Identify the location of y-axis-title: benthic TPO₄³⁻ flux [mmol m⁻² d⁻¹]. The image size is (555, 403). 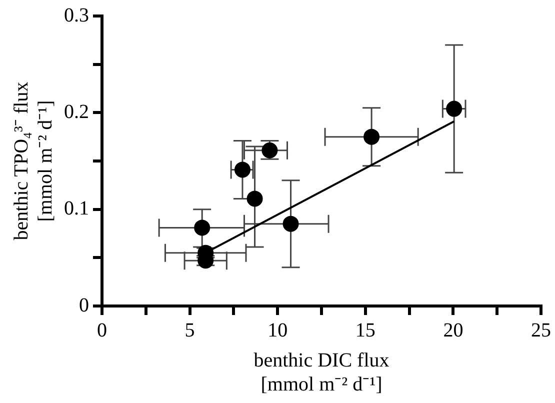
(33, 161).